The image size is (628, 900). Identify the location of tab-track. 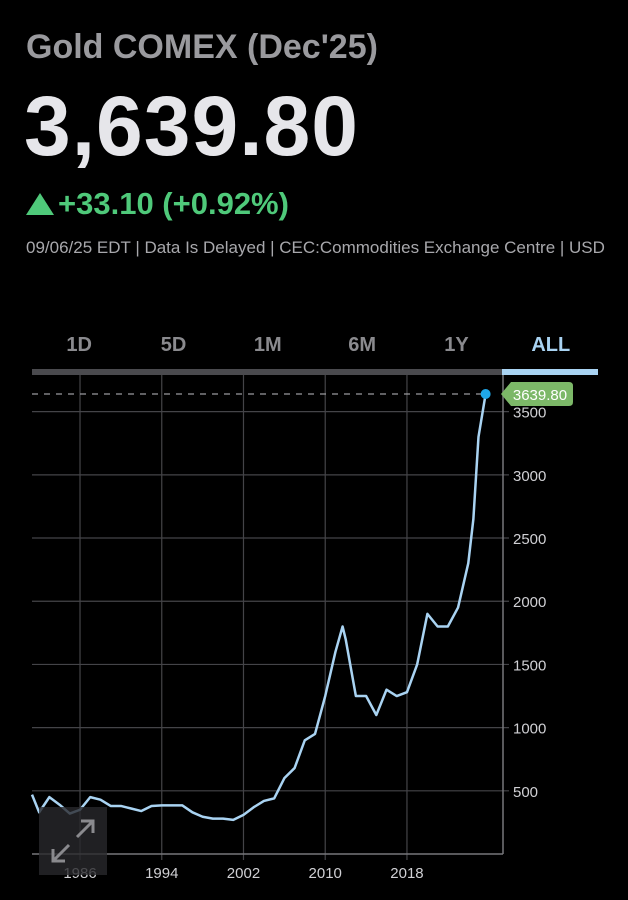
(267, 372).